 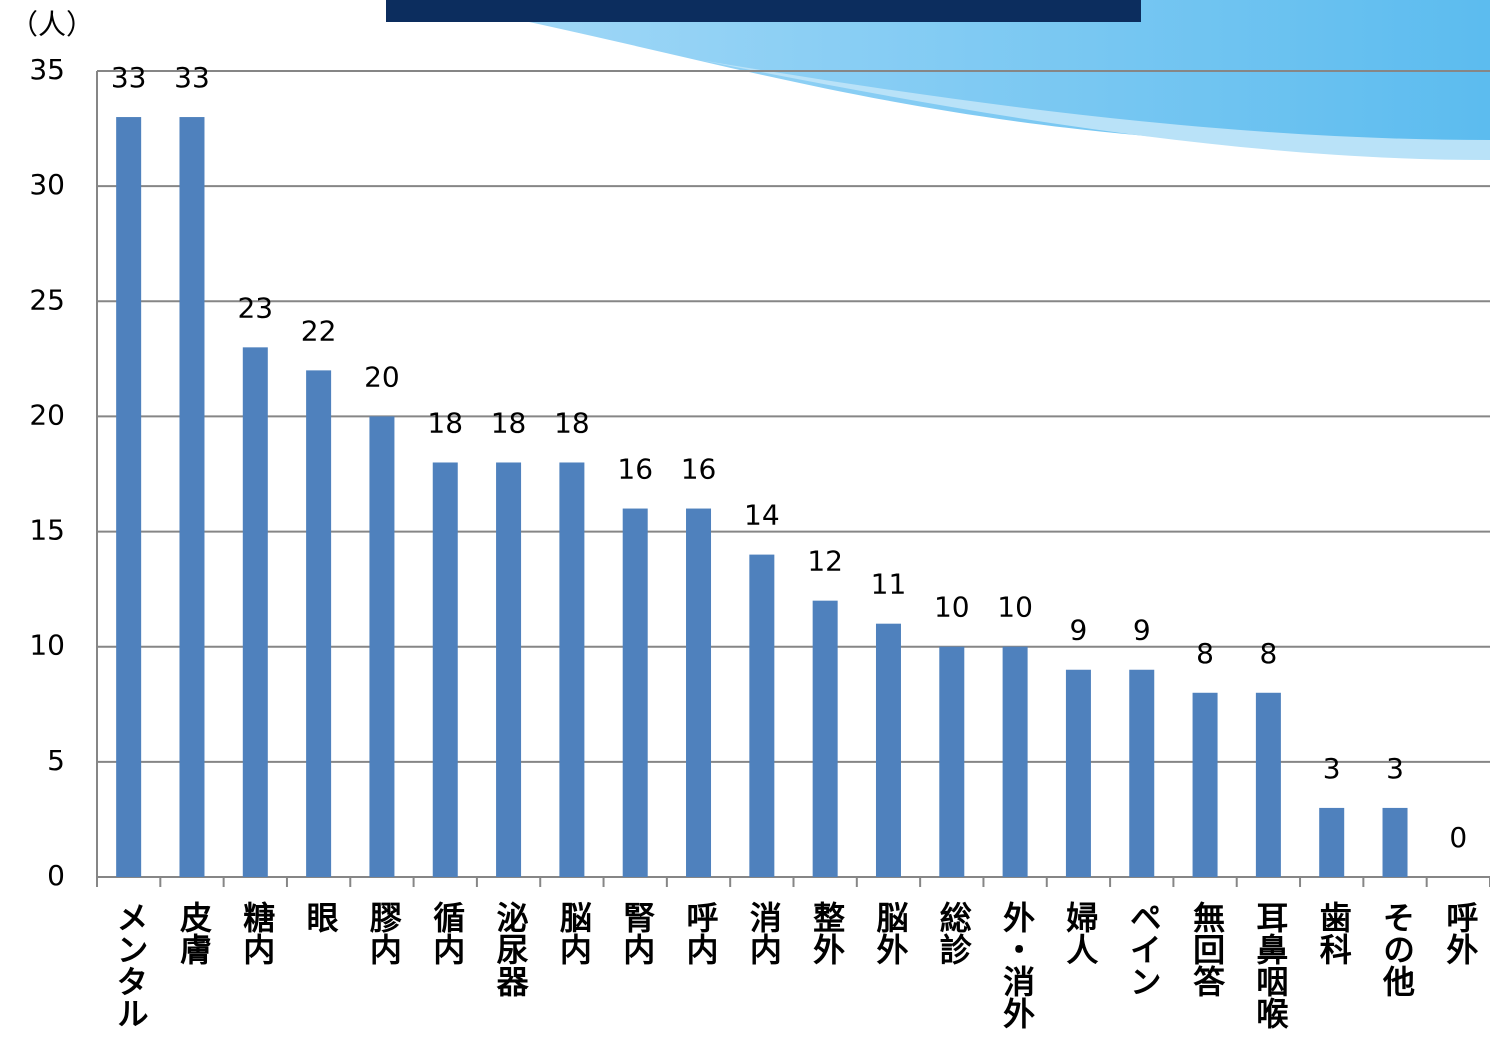 What do you see at coordinates (56, 875) in the screenshot?
I see `y-tick-label: 0` at bounding box center [56, 875].